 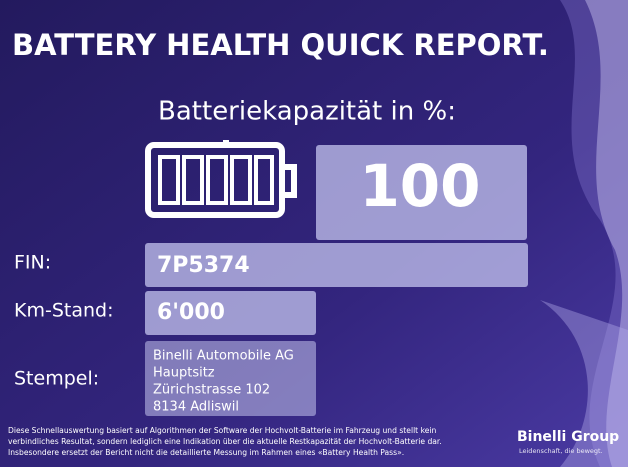 I want to click on stamp-line: Hauptsitz, so click(x=184, y=373).